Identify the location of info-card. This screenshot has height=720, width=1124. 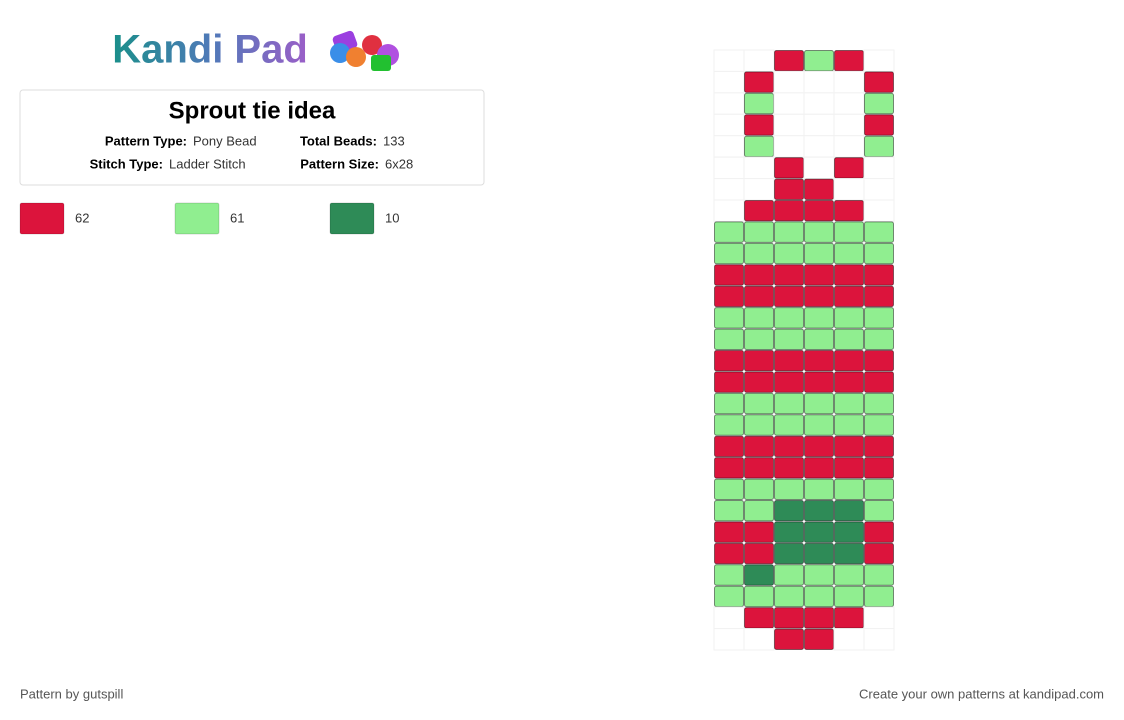
(252, 137).